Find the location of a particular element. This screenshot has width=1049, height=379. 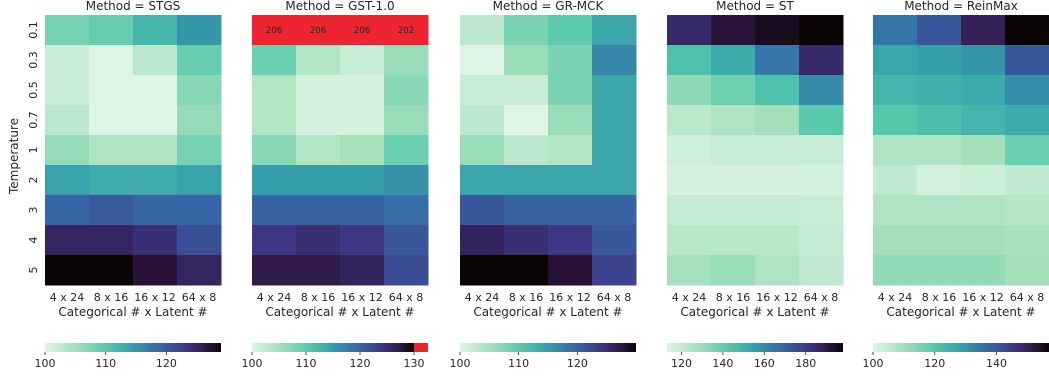

colorbar-tick-label: 100 is located at coordinates (873, 363).